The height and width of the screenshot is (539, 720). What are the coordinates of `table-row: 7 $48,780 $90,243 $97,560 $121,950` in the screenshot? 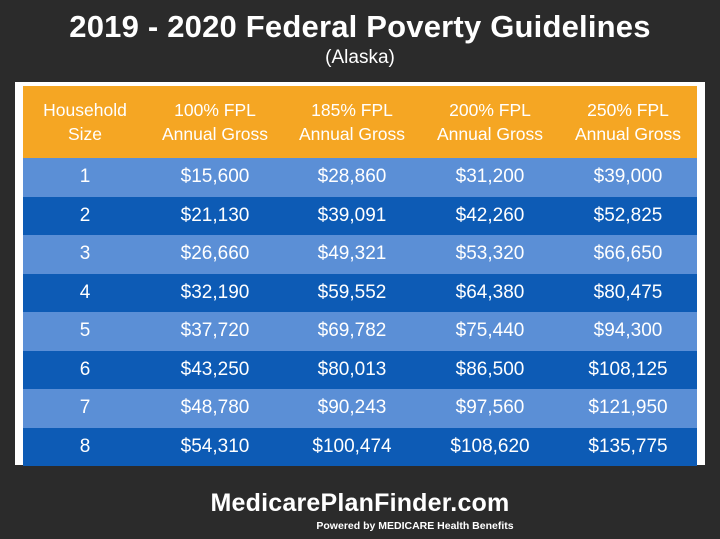 It's located at (360, 408).